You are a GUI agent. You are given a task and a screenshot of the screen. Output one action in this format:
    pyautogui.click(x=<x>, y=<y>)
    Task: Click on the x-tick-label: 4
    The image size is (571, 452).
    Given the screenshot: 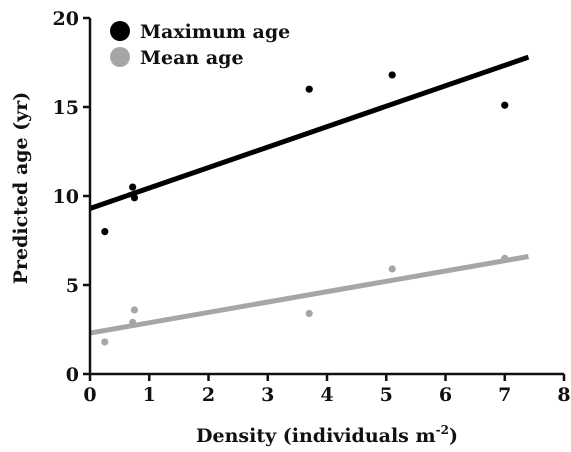 What is the action you would take?
    pyautogui.click(x=326, y=395)
    